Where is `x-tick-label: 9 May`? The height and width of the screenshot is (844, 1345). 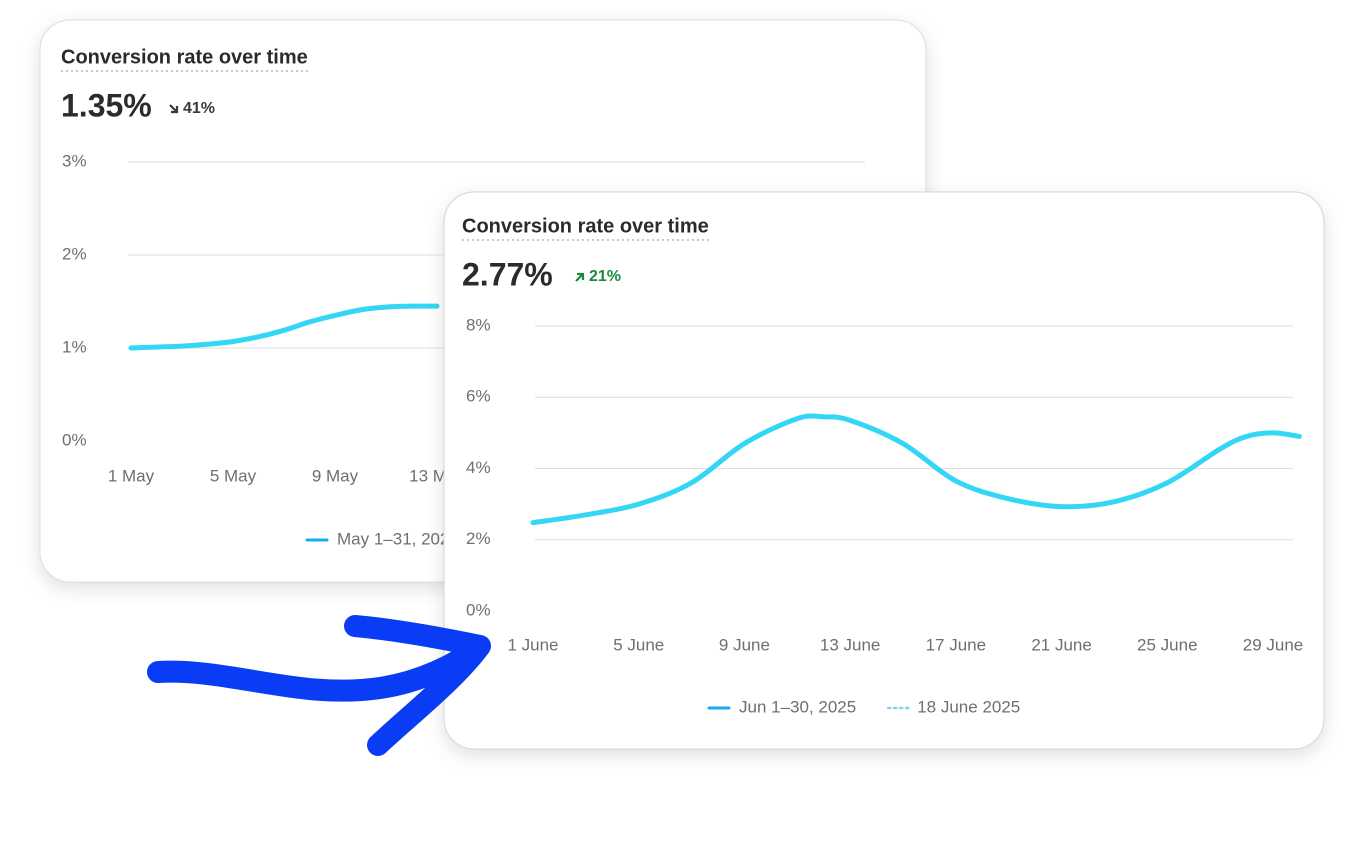
x-tick-label: 9 May is located at coordinates (335, 475).